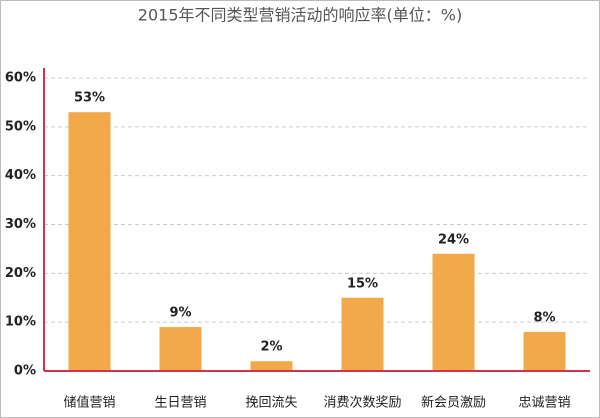 Image resolution: width=600 pixels, height=418 pixels. I want to click on value-label: 9%, so click(180, 313).